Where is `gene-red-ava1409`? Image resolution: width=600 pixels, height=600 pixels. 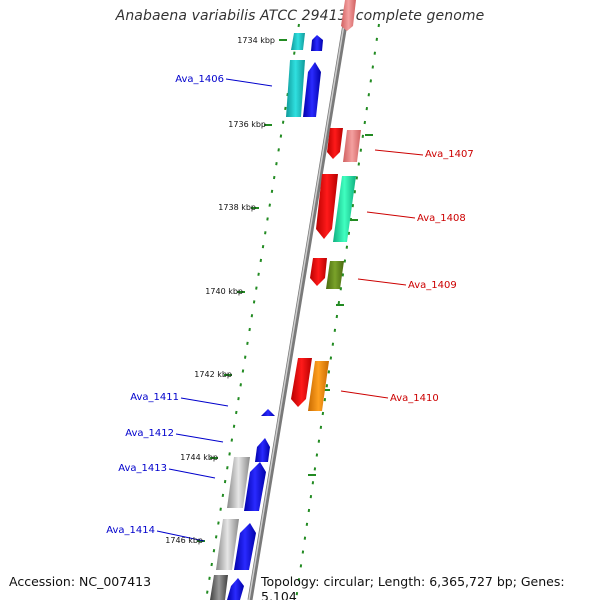
gene-red-ava1409 is located at coordinates (318, 272).